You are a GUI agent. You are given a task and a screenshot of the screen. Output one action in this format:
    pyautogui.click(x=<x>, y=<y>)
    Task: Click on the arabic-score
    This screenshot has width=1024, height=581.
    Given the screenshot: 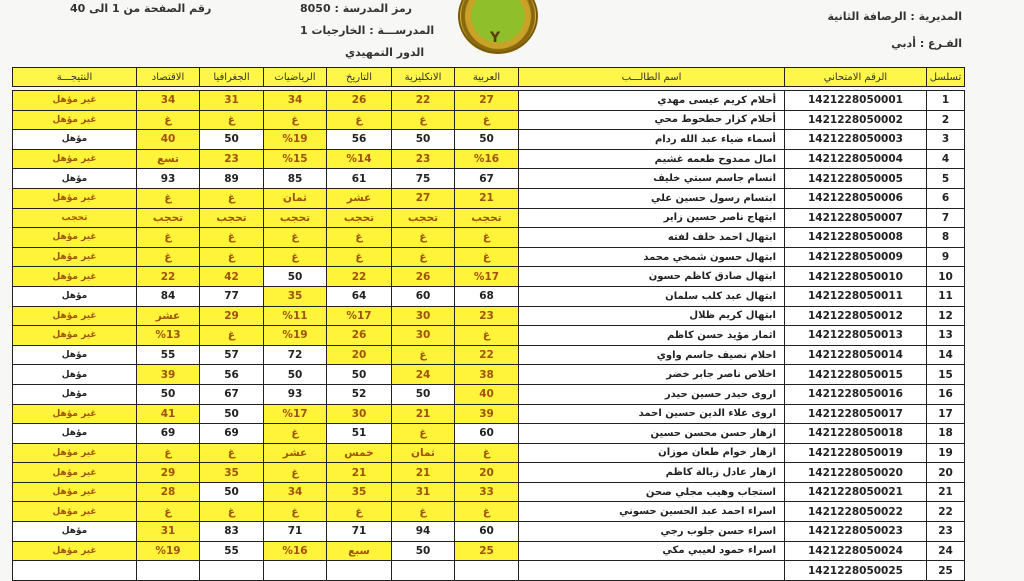 What is the action you would take?
    pyautogui.click(x=486, y=570)
    